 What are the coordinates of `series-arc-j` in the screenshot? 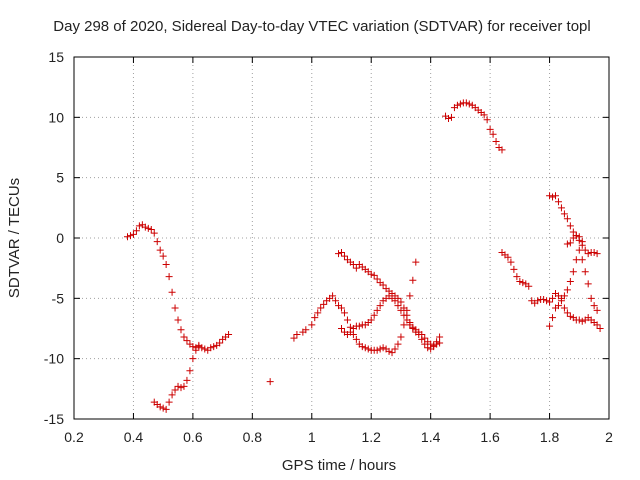 It's located at (574, 240).